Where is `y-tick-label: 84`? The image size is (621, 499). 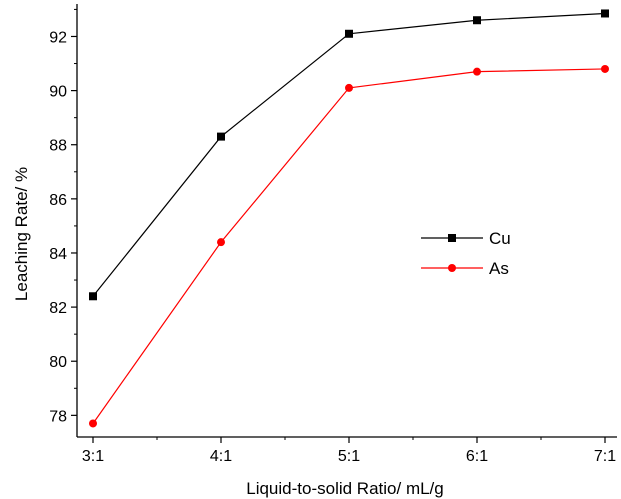 y-tick-label: 84 is located at coordinates (58, 254).